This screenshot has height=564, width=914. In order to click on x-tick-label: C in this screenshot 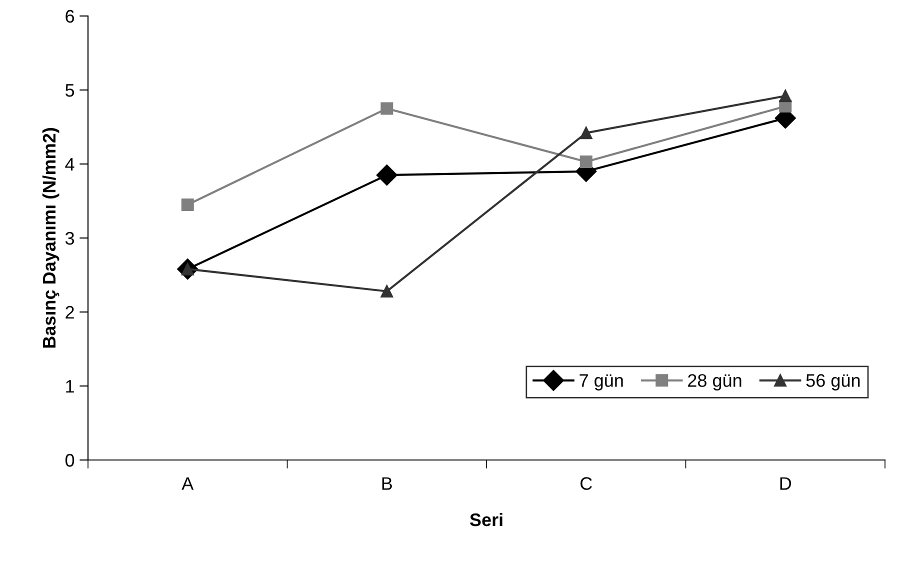, I will do `click(586, 483)`.